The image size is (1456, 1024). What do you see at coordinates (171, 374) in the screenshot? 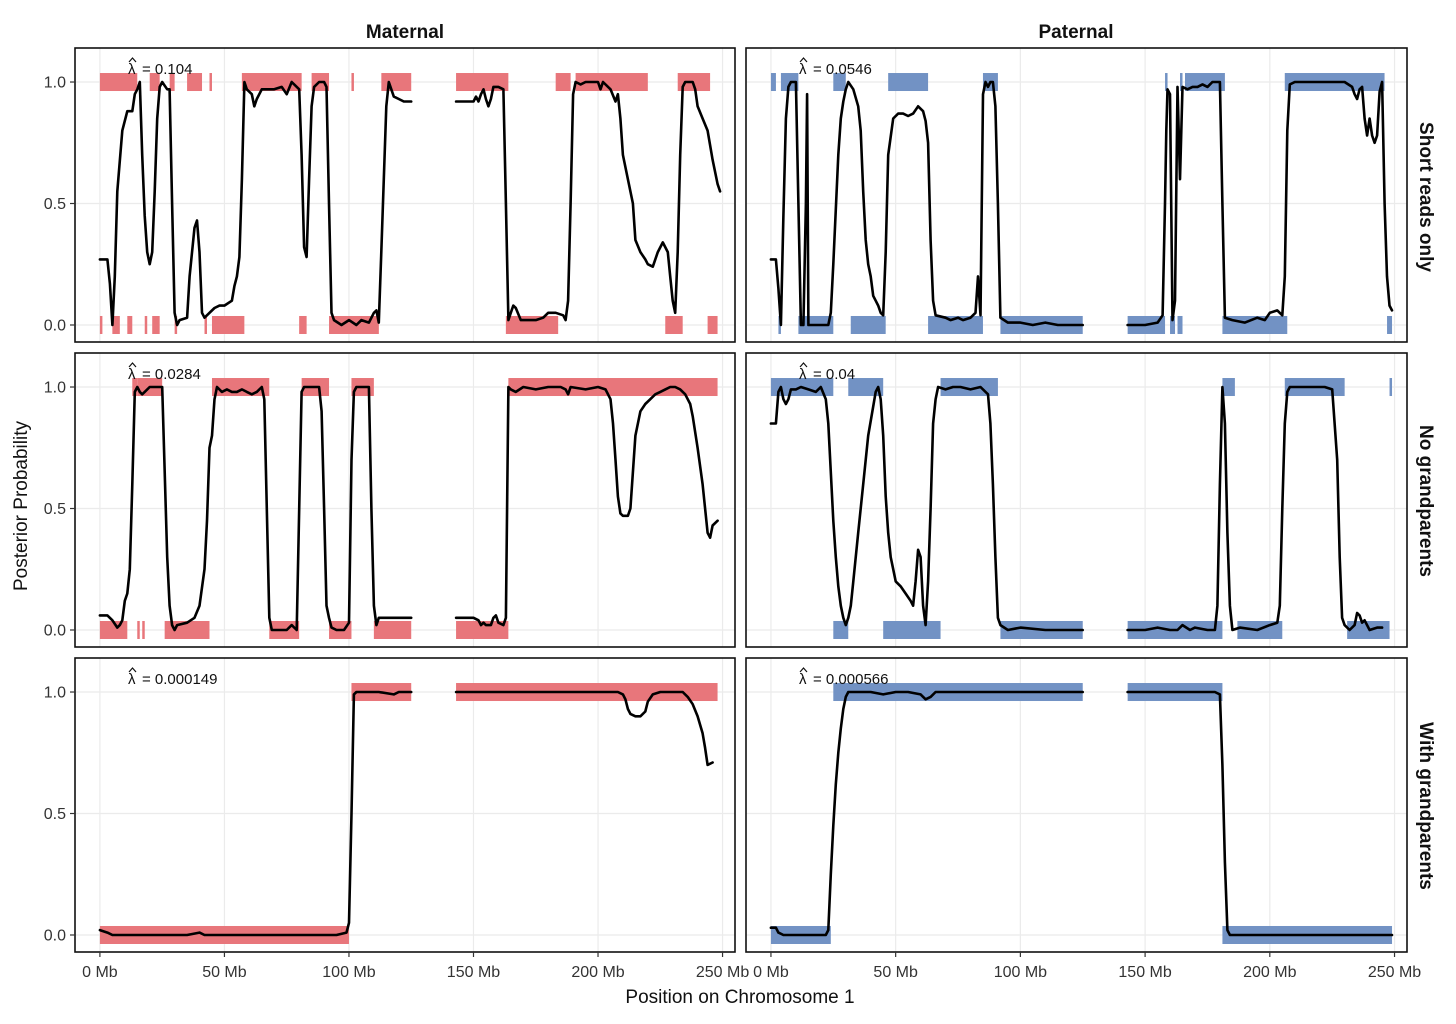
I see `lambda-value: = 0.0284` at bounding box center [171, 374].